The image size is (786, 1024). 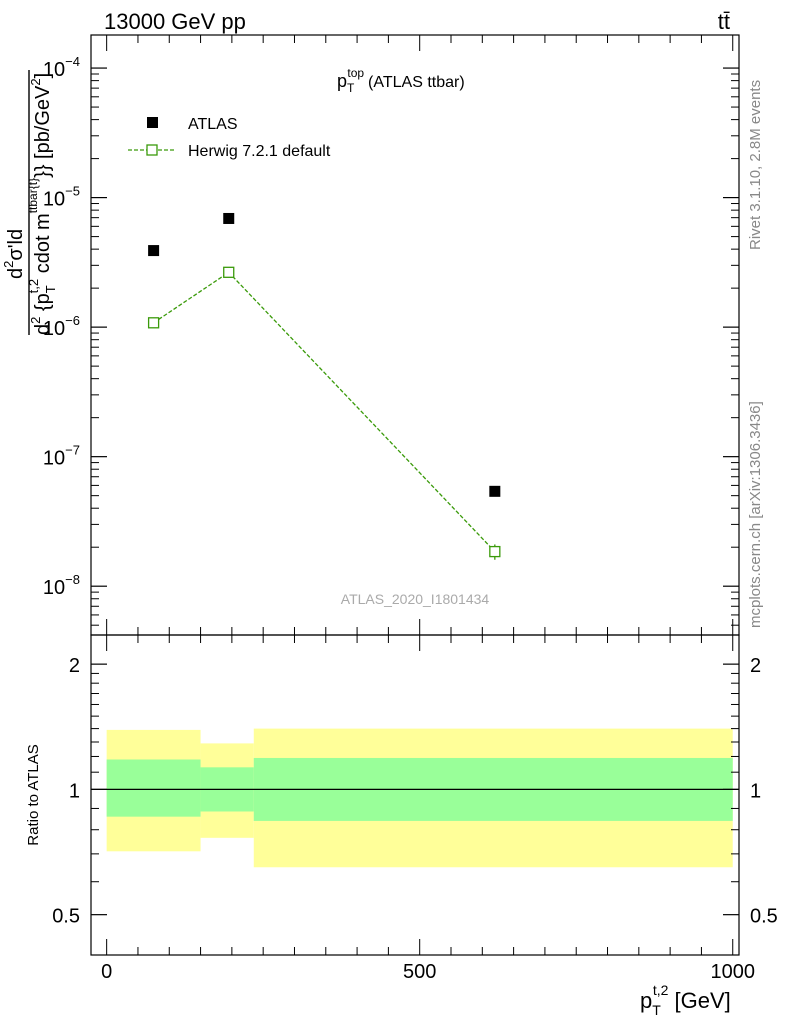 I want to click on ratio-y-tick-label-right: 0.5, so click(x=764, y=917).